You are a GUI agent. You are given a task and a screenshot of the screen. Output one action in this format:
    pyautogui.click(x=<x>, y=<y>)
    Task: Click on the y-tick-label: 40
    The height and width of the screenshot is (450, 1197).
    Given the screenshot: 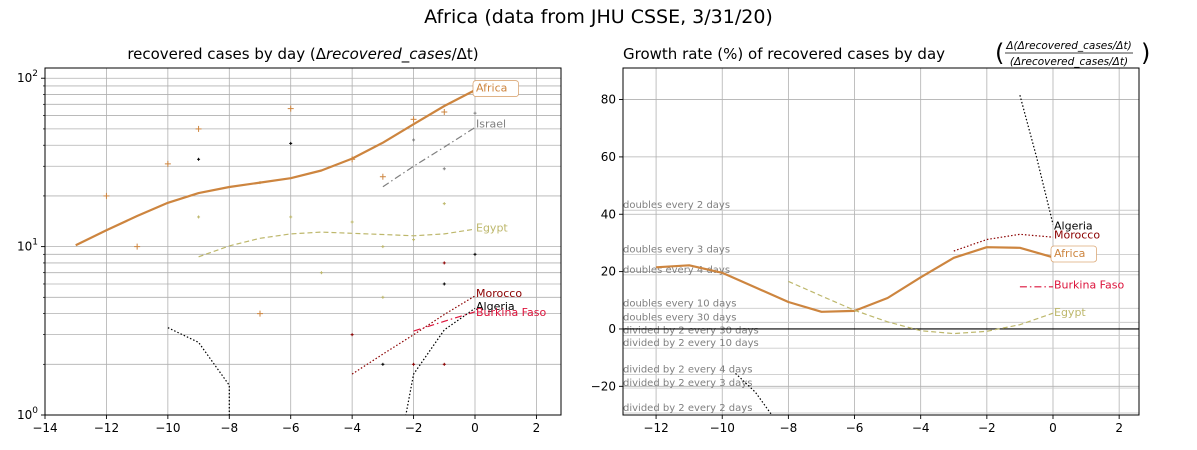 What is the action you would take?
    pyautogui.click(x=608, y=214)
    